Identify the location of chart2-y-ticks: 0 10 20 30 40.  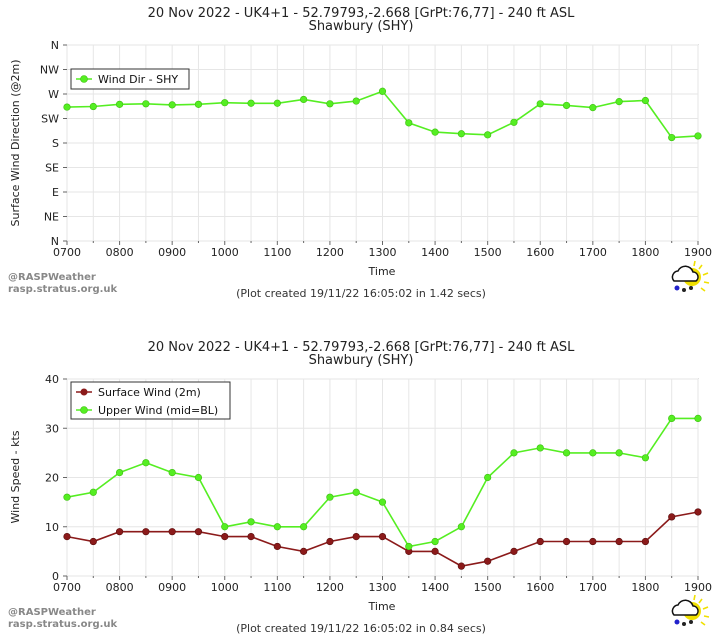
(56, 478).